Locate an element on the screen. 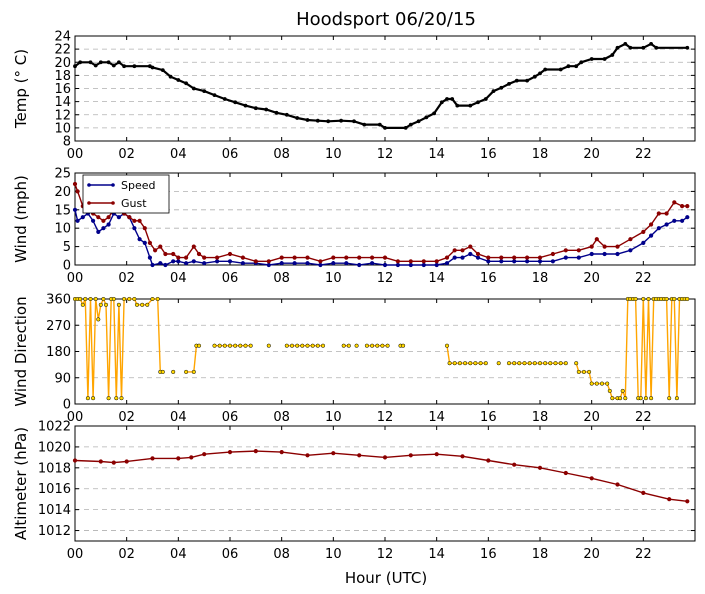 This screenshot has width=705, height=594. legend-marker is located at coordinates (113, 185).